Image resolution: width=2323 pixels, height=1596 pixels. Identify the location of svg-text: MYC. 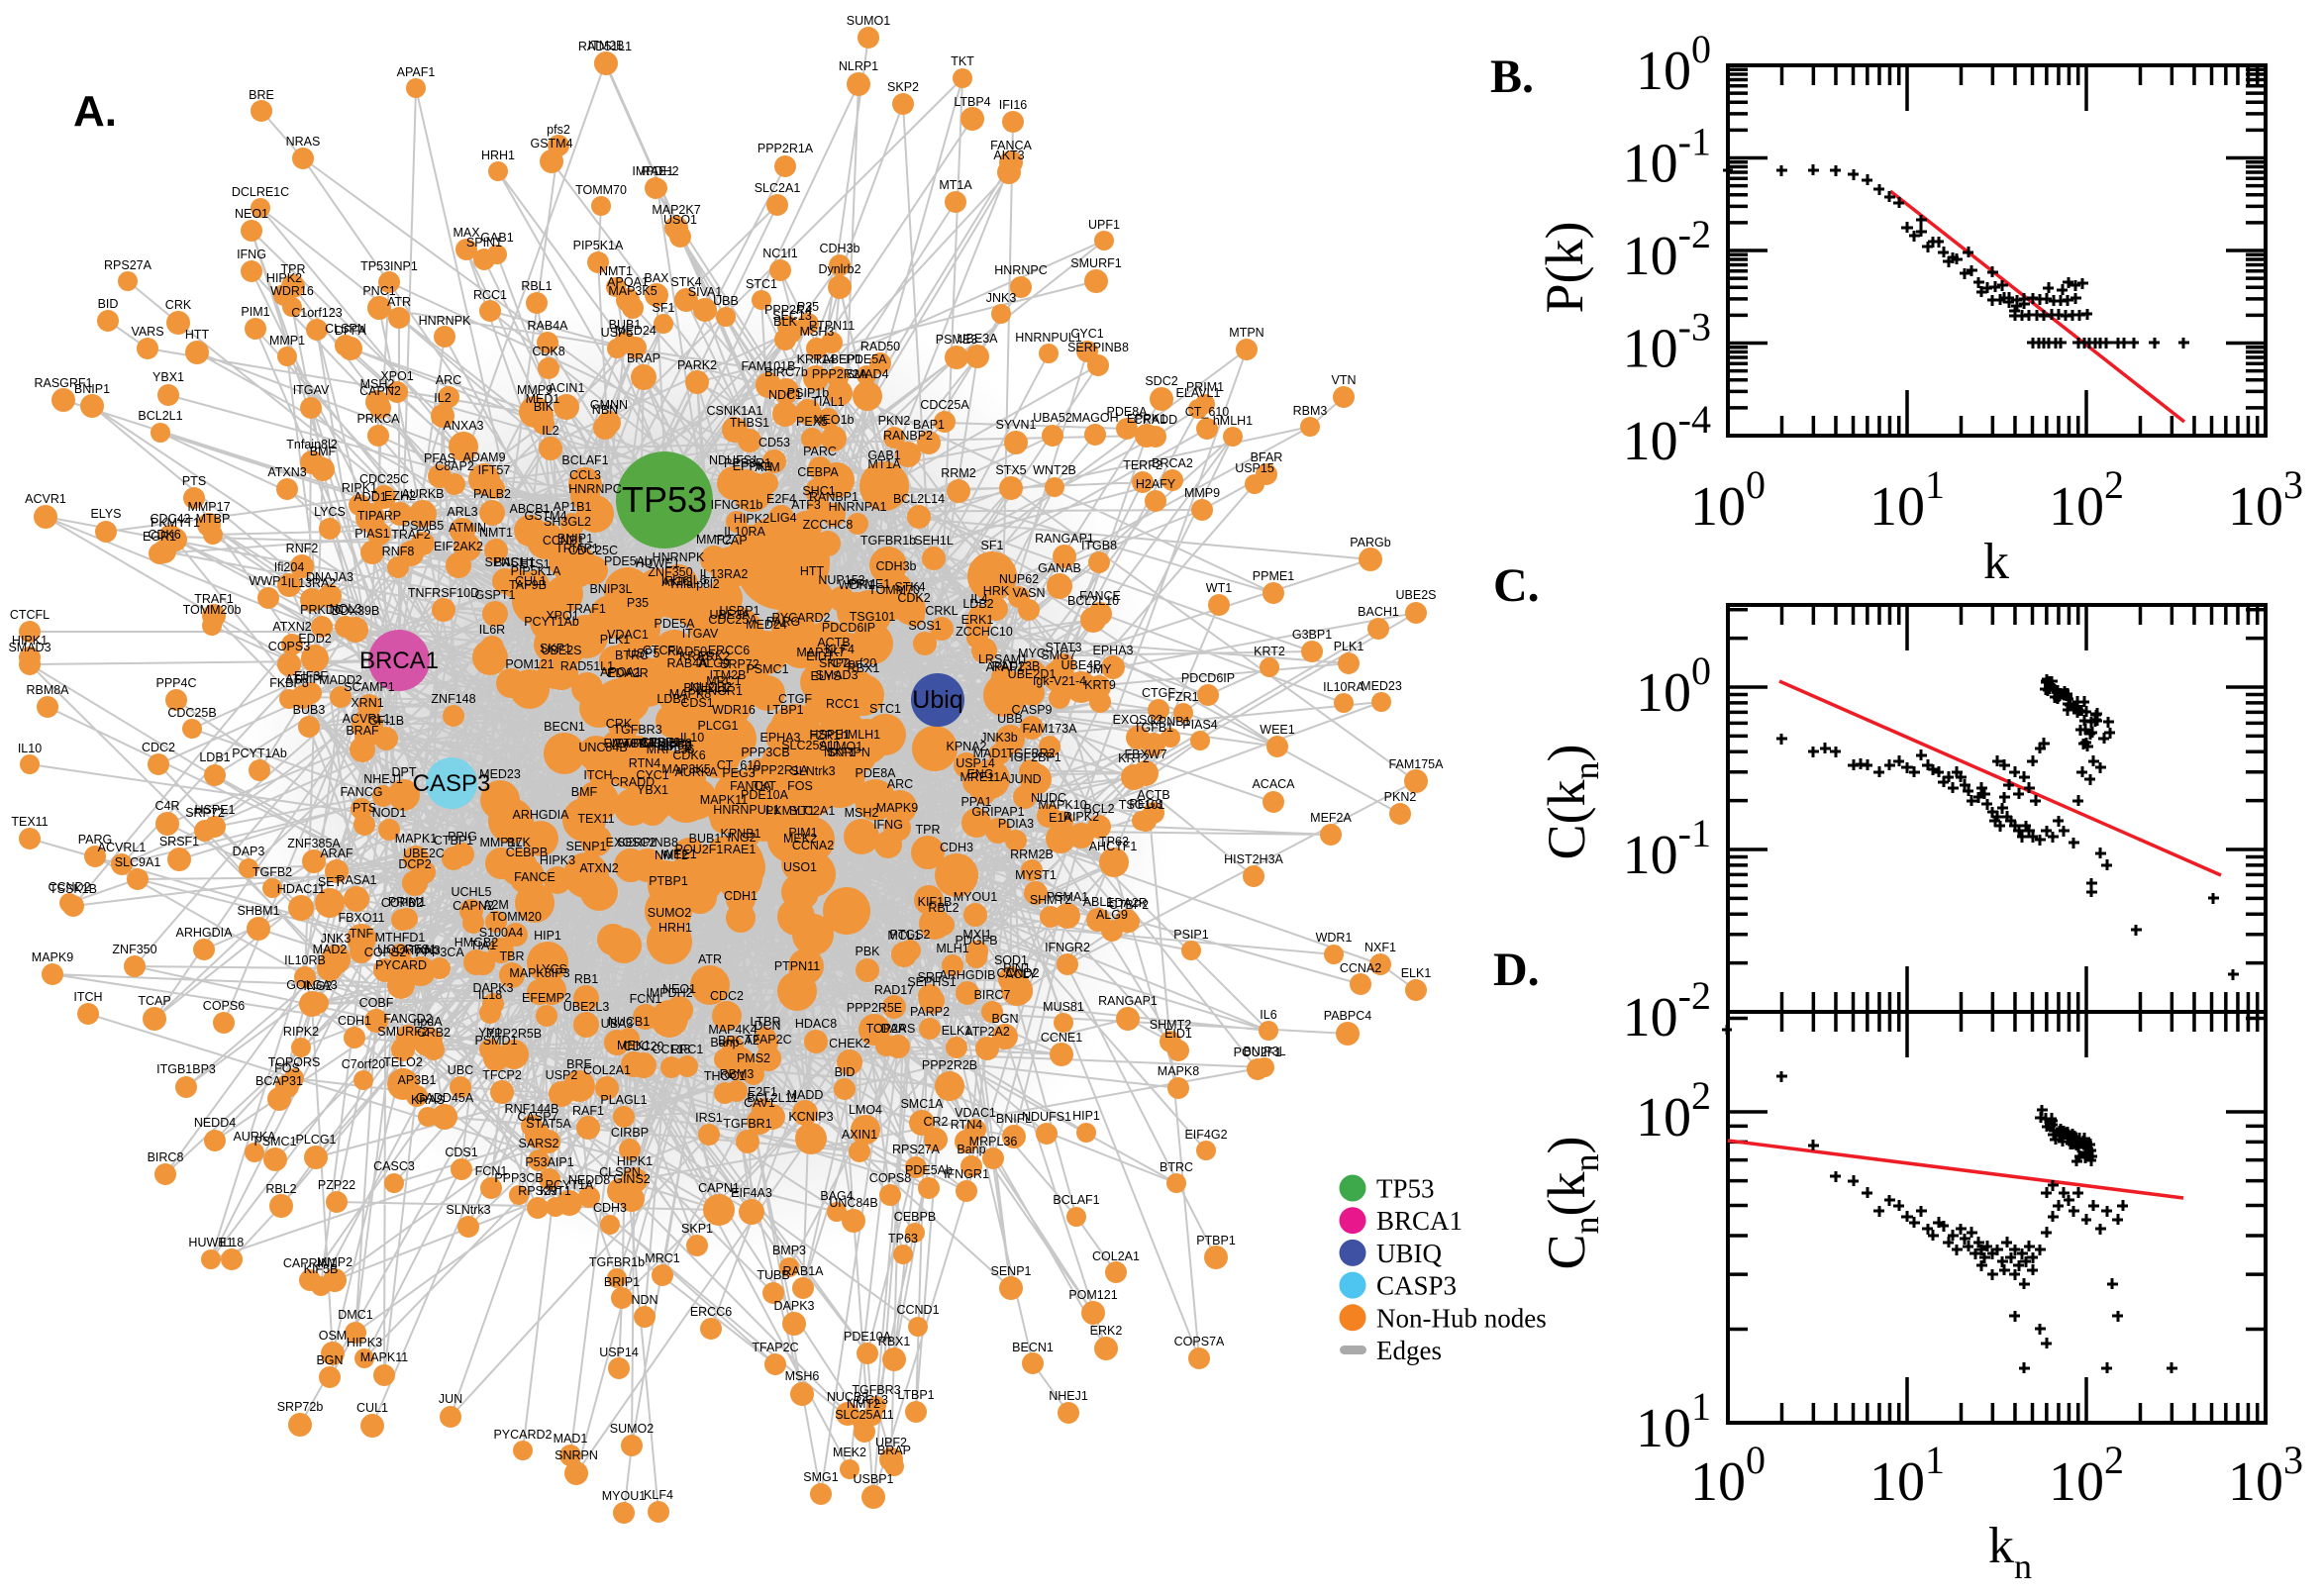
(1032, 654).